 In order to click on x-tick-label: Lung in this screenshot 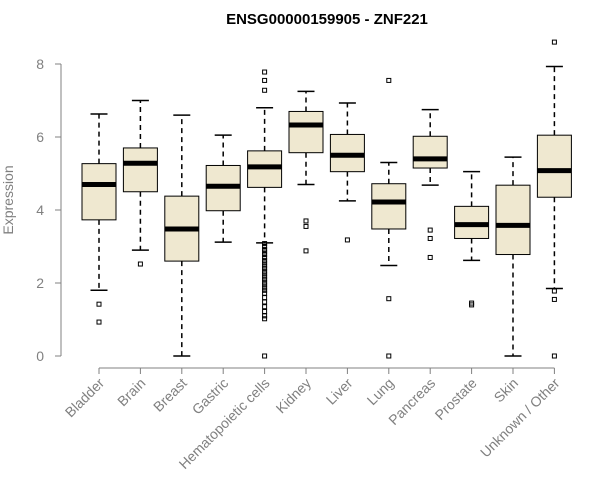, I will do `click(380, 391)`.